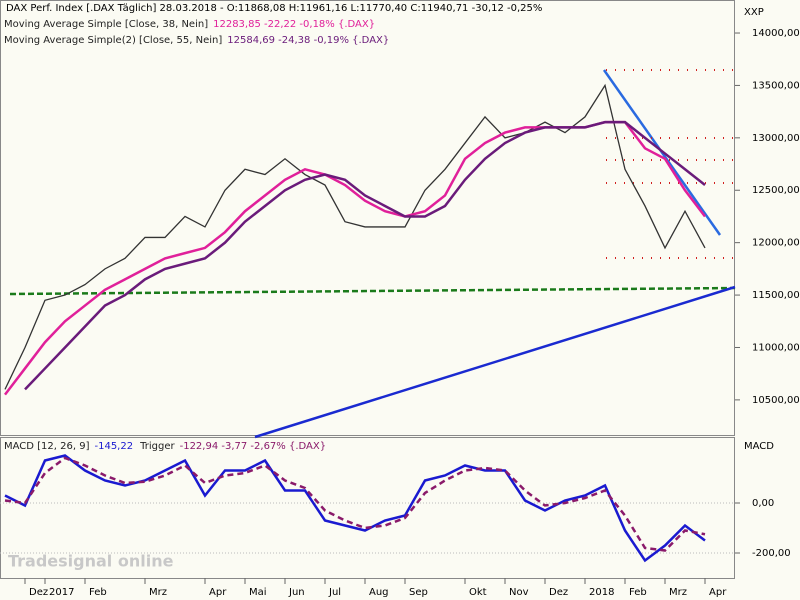 The image size is (800, 600). Describe the element at coordinates (296, 592) in the screenshot. I see `x-tick-label: Jun` at that location.